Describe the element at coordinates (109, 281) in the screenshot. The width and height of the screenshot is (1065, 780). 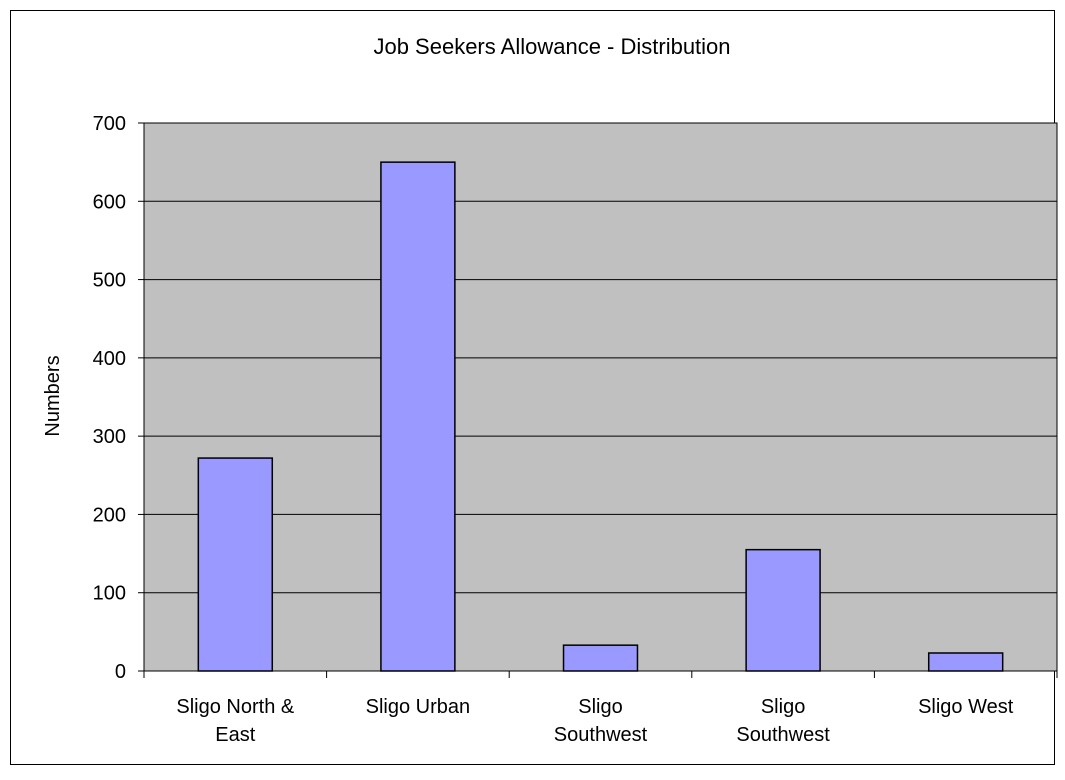
I see `y-tick-label: 500` at that location.